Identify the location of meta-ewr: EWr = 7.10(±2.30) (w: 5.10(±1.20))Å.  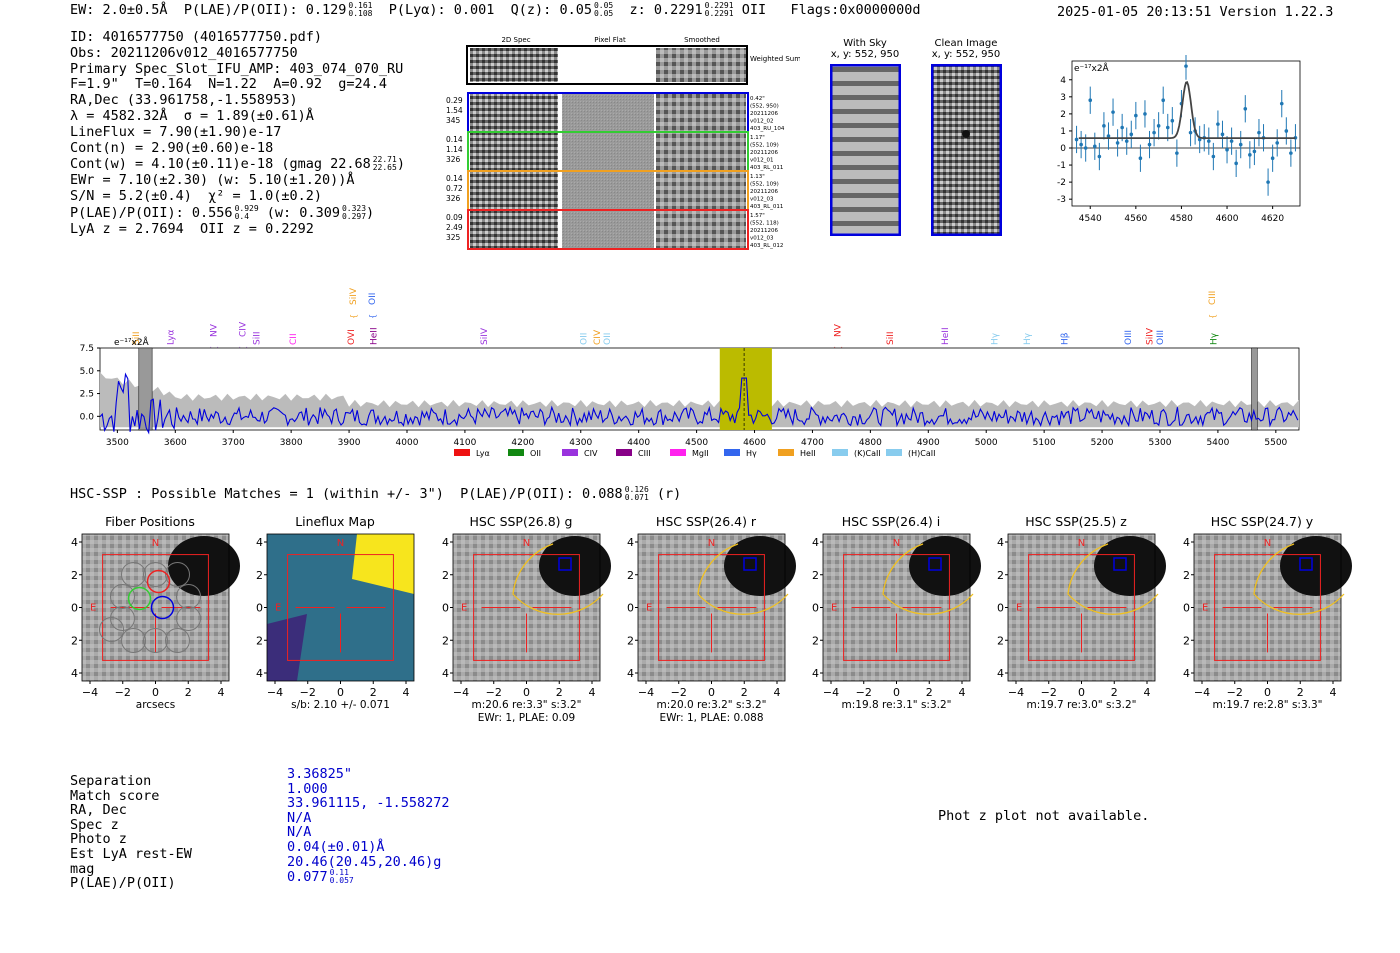
(212, 180).